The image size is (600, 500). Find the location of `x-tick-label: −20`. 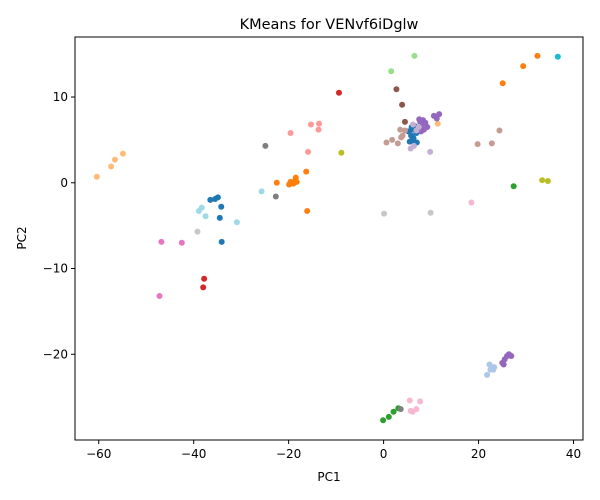

x-tick-label: −20 is located at coordinates (288, 454).